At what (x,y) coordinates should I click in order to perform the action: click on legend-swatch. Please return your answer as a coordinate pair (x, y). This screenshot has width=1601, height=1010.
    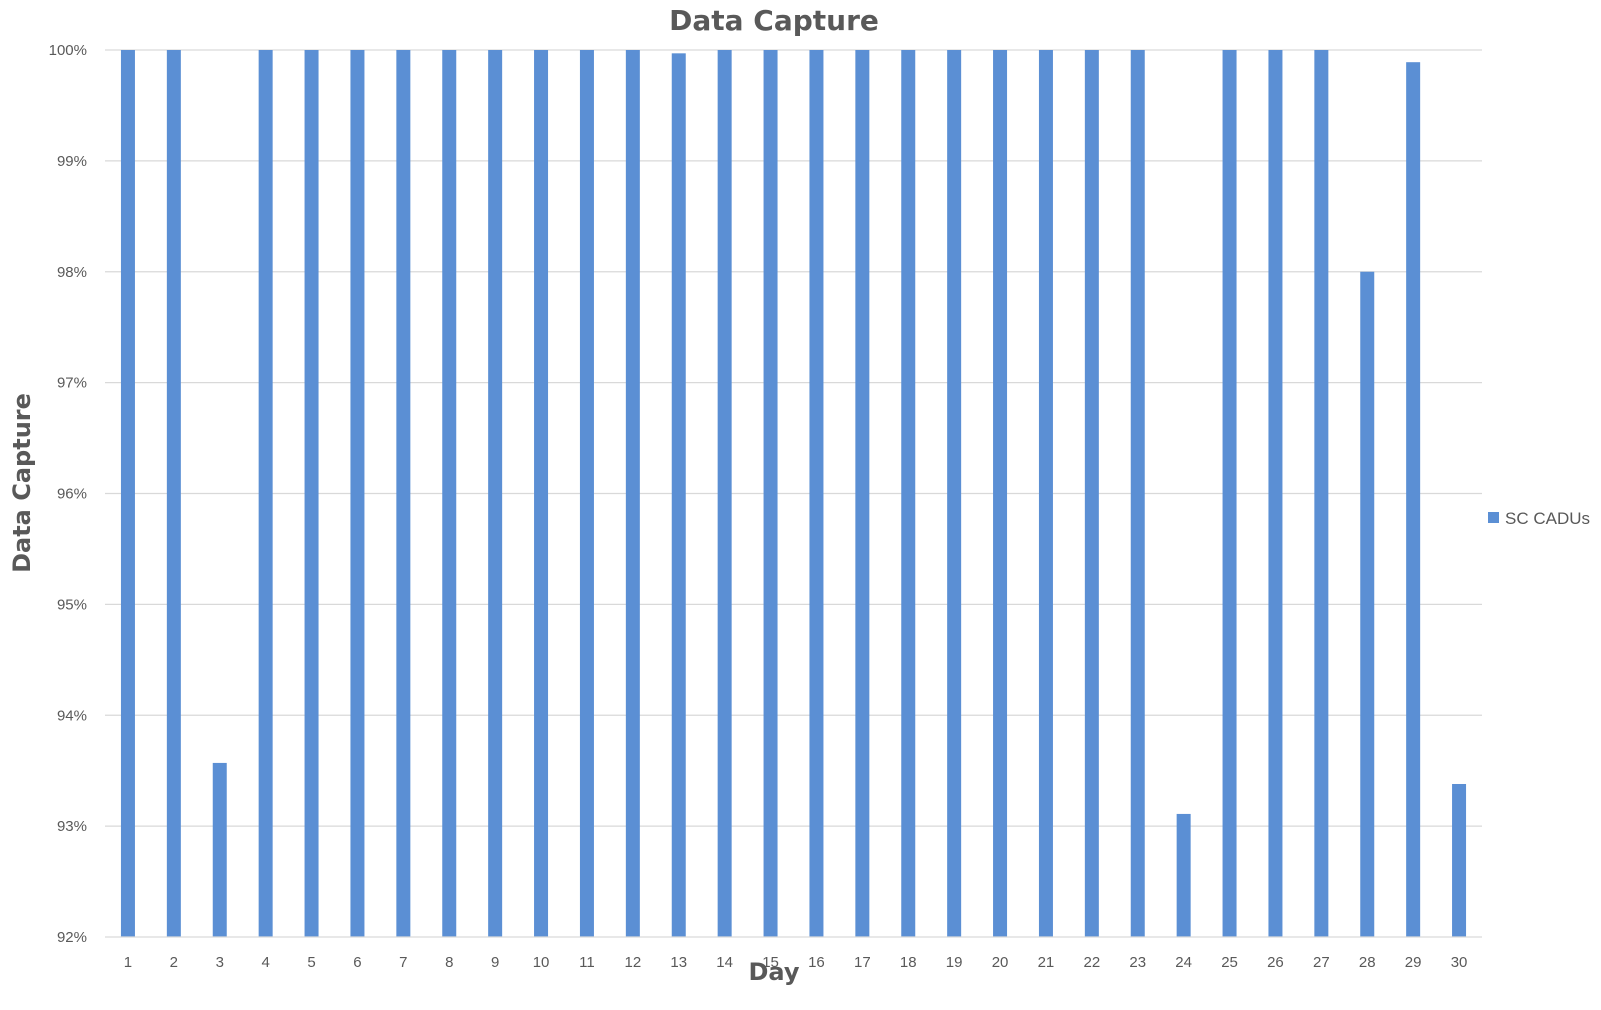
    Looking at the image, I should click on (1493, 517).